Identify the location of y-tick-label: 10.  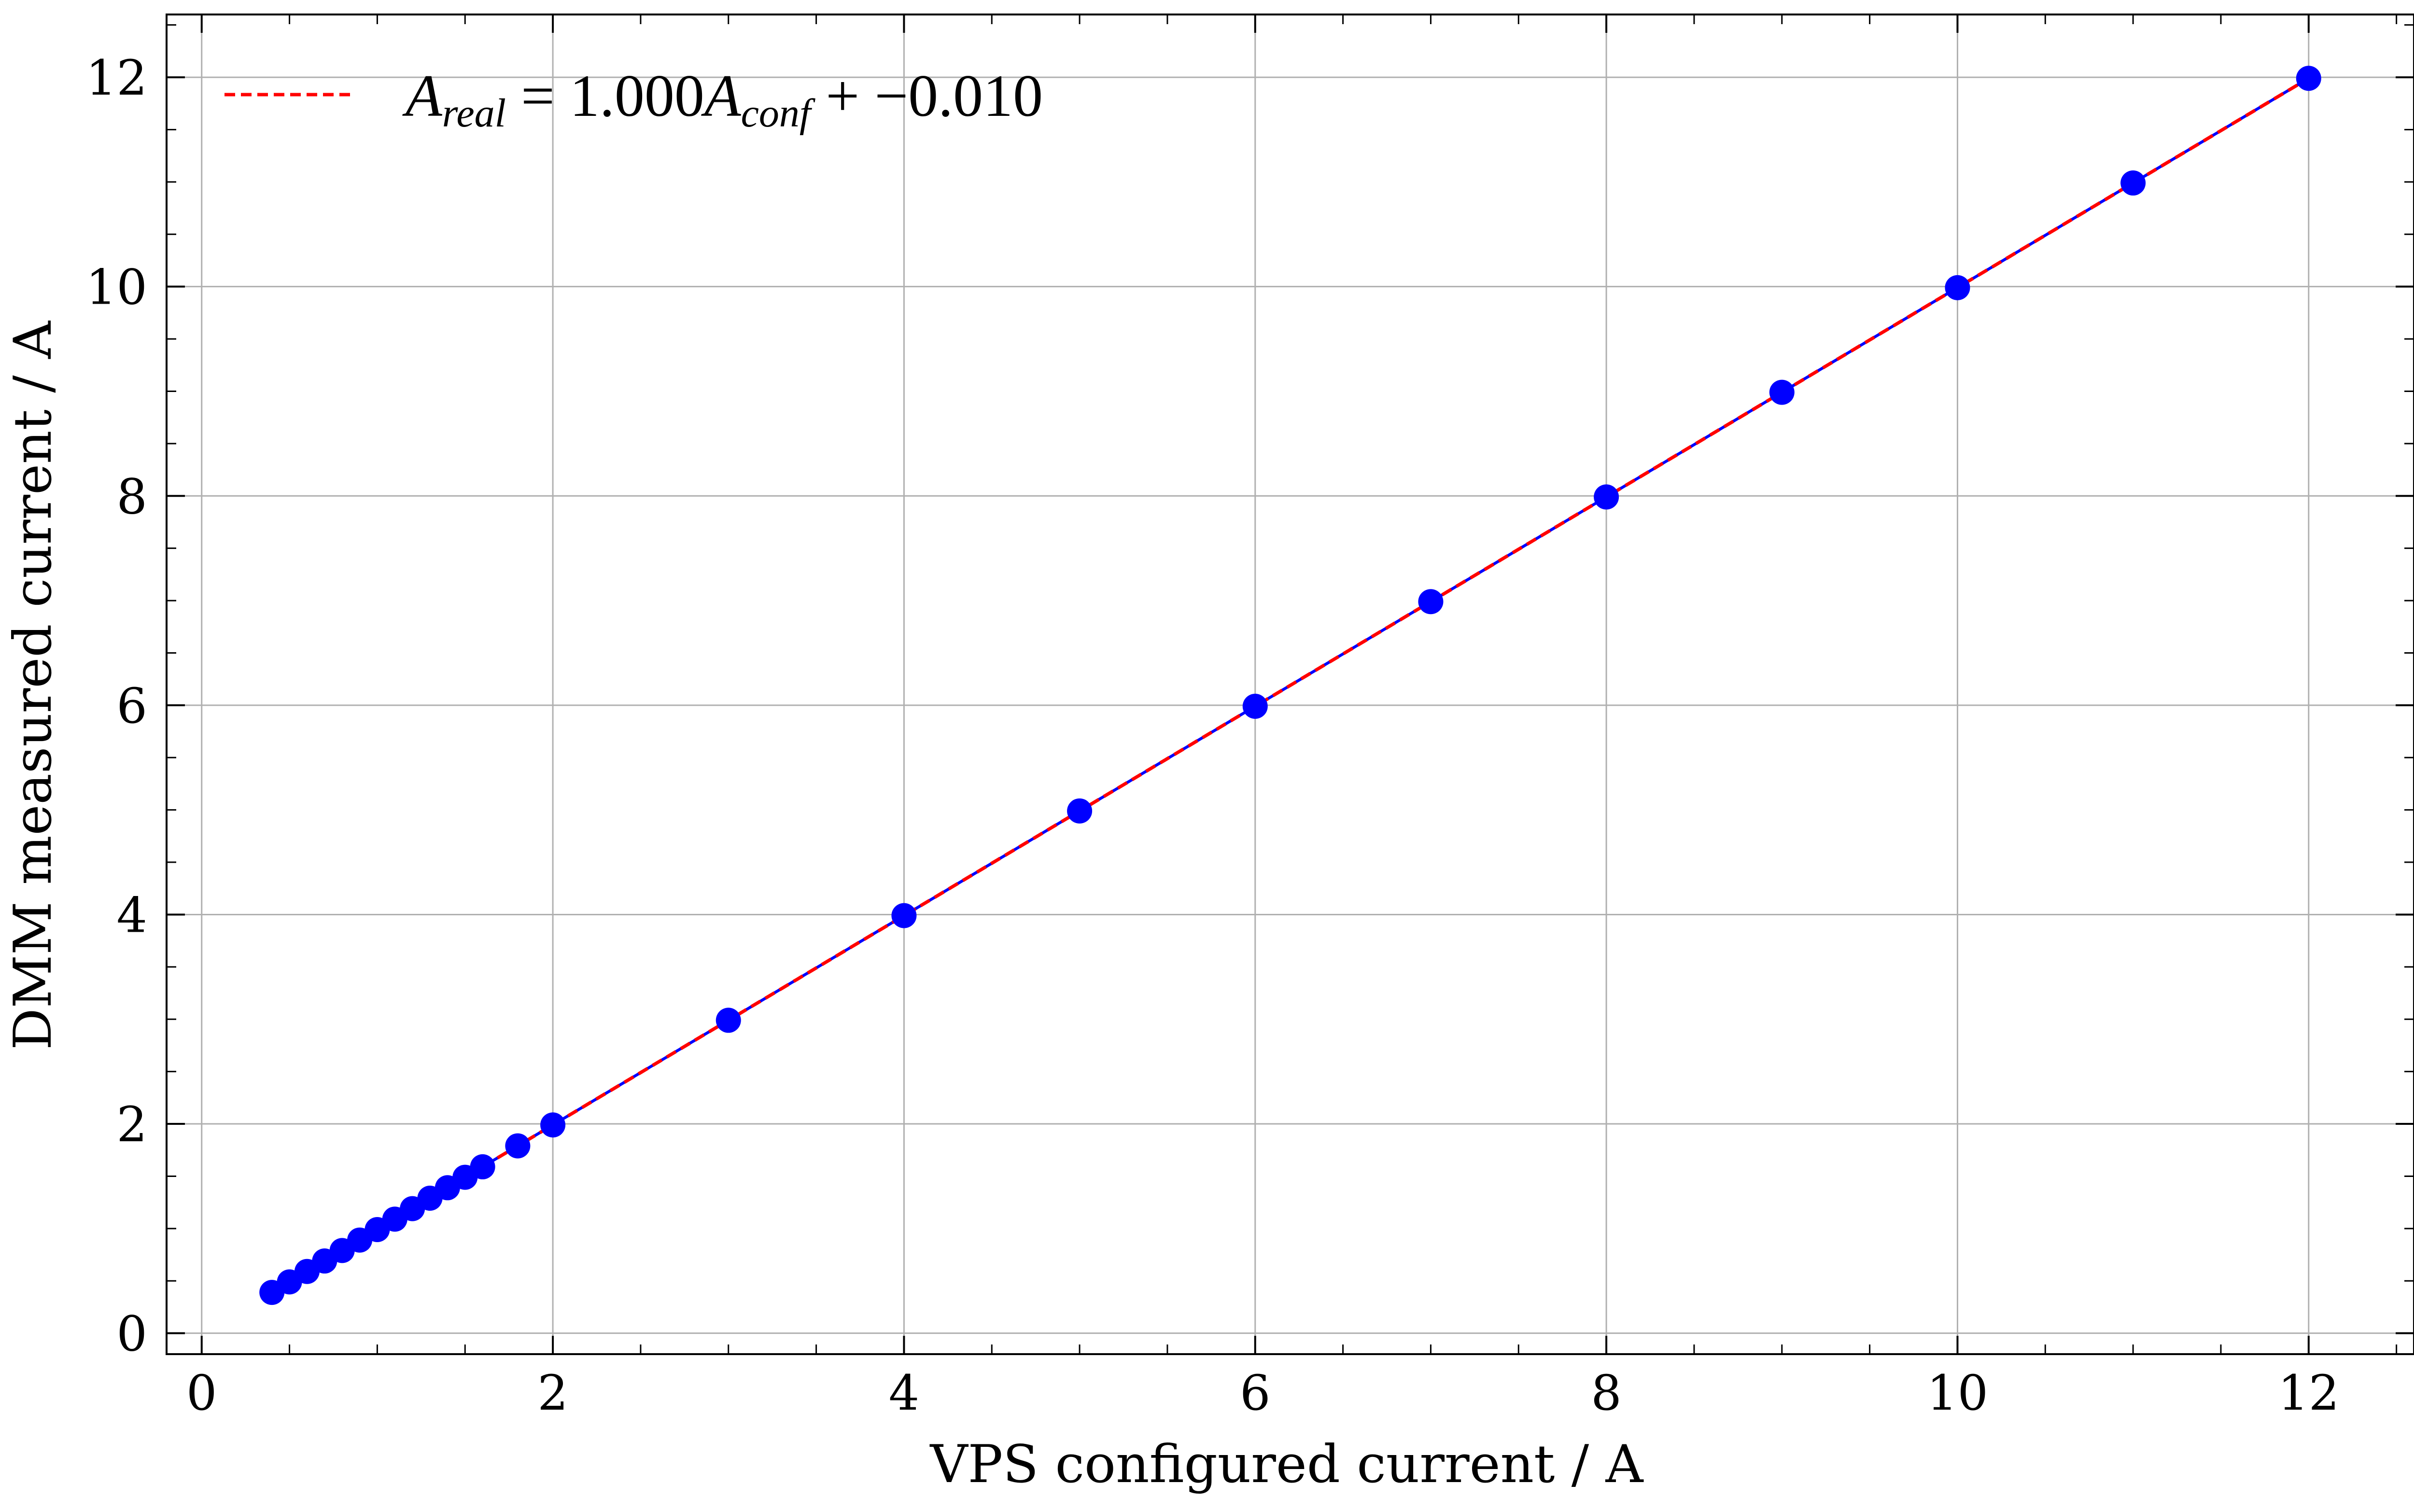
(116, 288).